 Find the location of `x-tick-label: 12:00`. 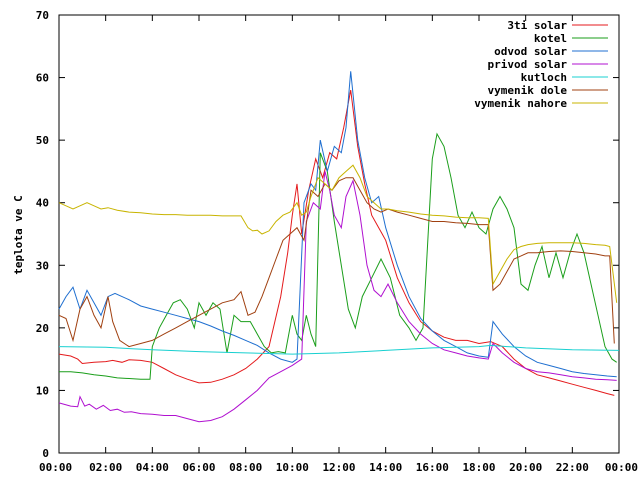

x-tick-label: 12:00 is located at coordinates (338, 467).